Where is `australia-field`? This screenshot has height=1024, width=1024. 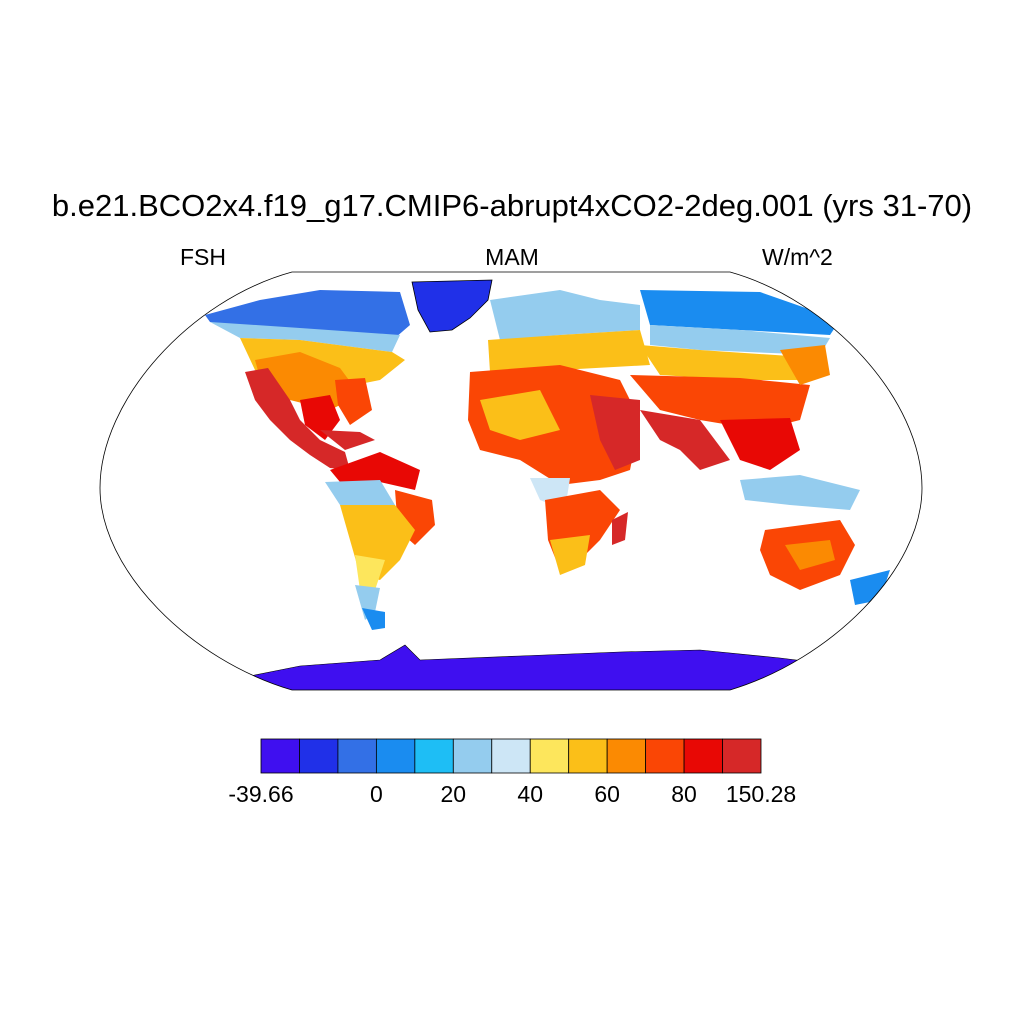
australia-field is located at coordinates (815, 540).